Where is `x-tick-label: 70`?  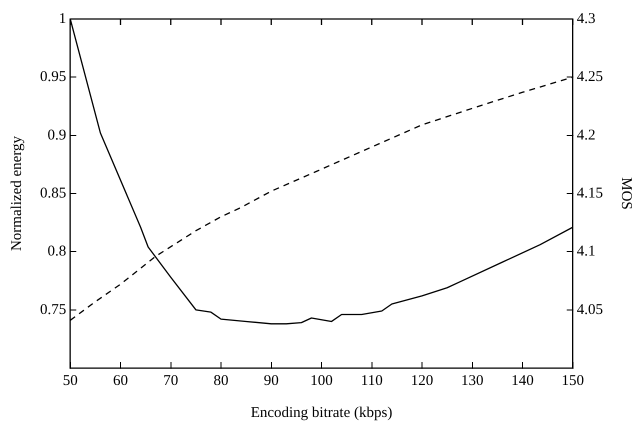
x-tick-label: 70 is located at coordinates (170, 380).